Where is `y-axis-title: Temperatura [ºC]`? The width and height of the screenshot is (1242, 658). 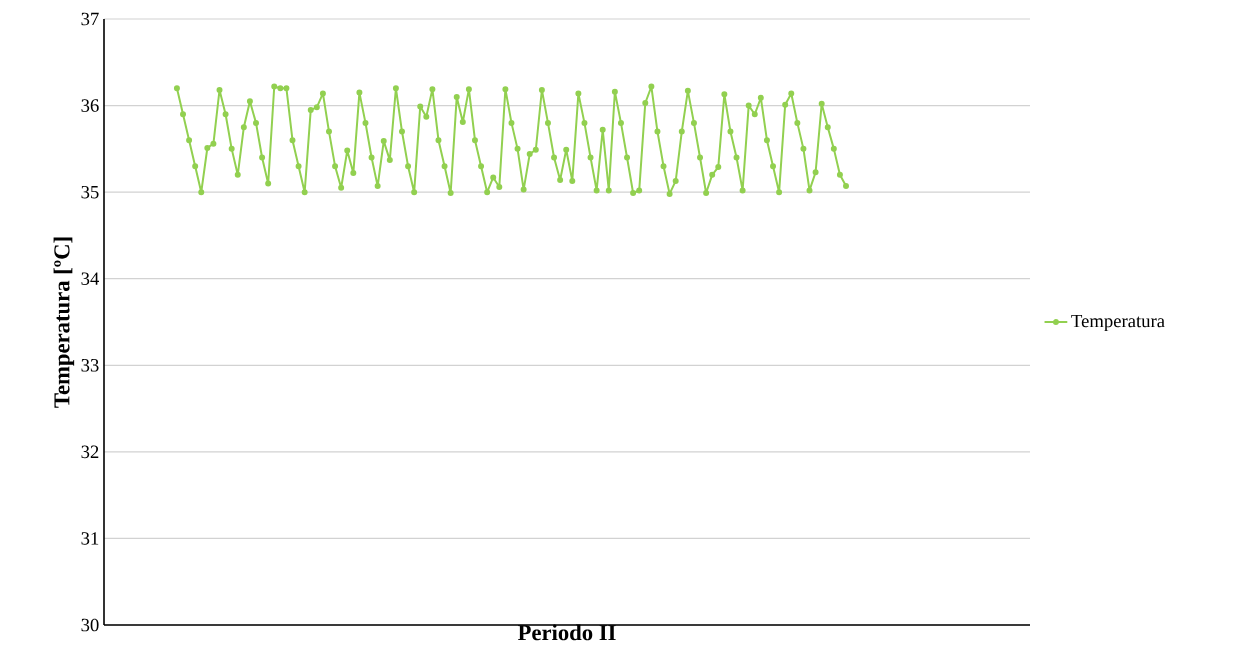
y-axis-title: Temperatura [ºC] is located at coordinates (64, 322).